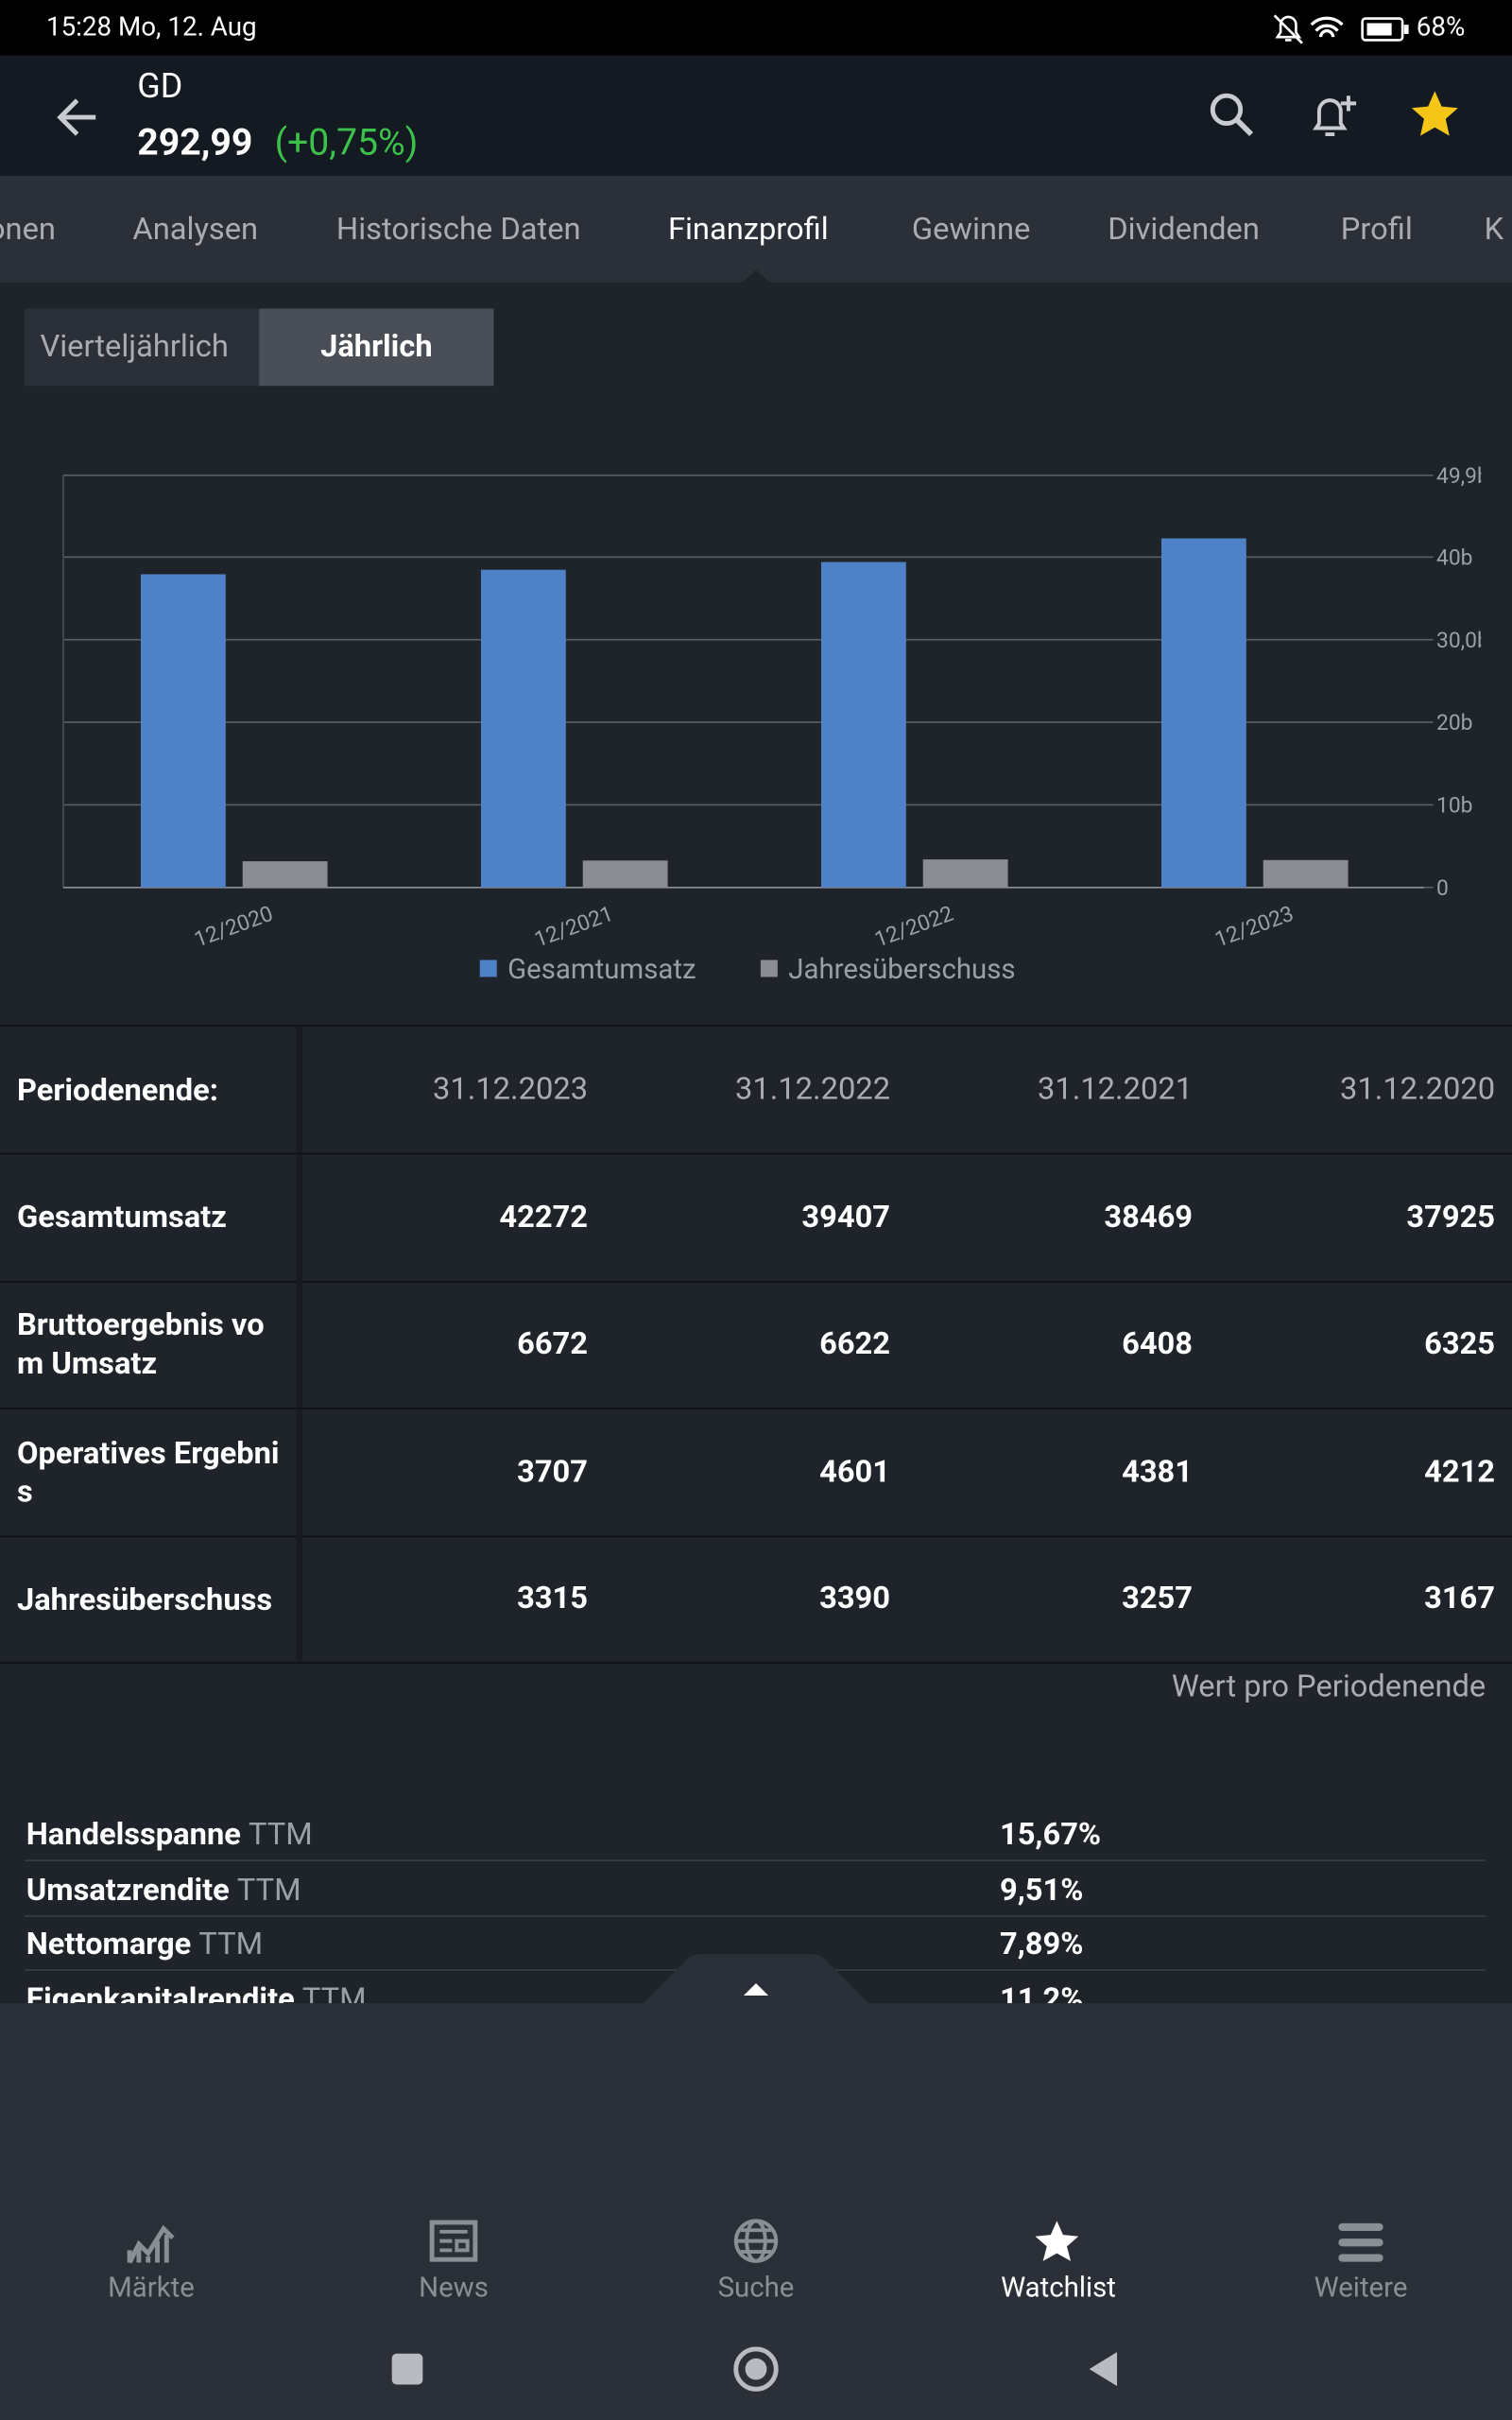 Image resolution: width=1512 pixels, height=2420 pixels. What do you see at coordinates (756, 1601) in the screenshot?
I see `table-row: Jahresüberschuss 3315 3390 3257 3167` at bounding box center [756, 1601].